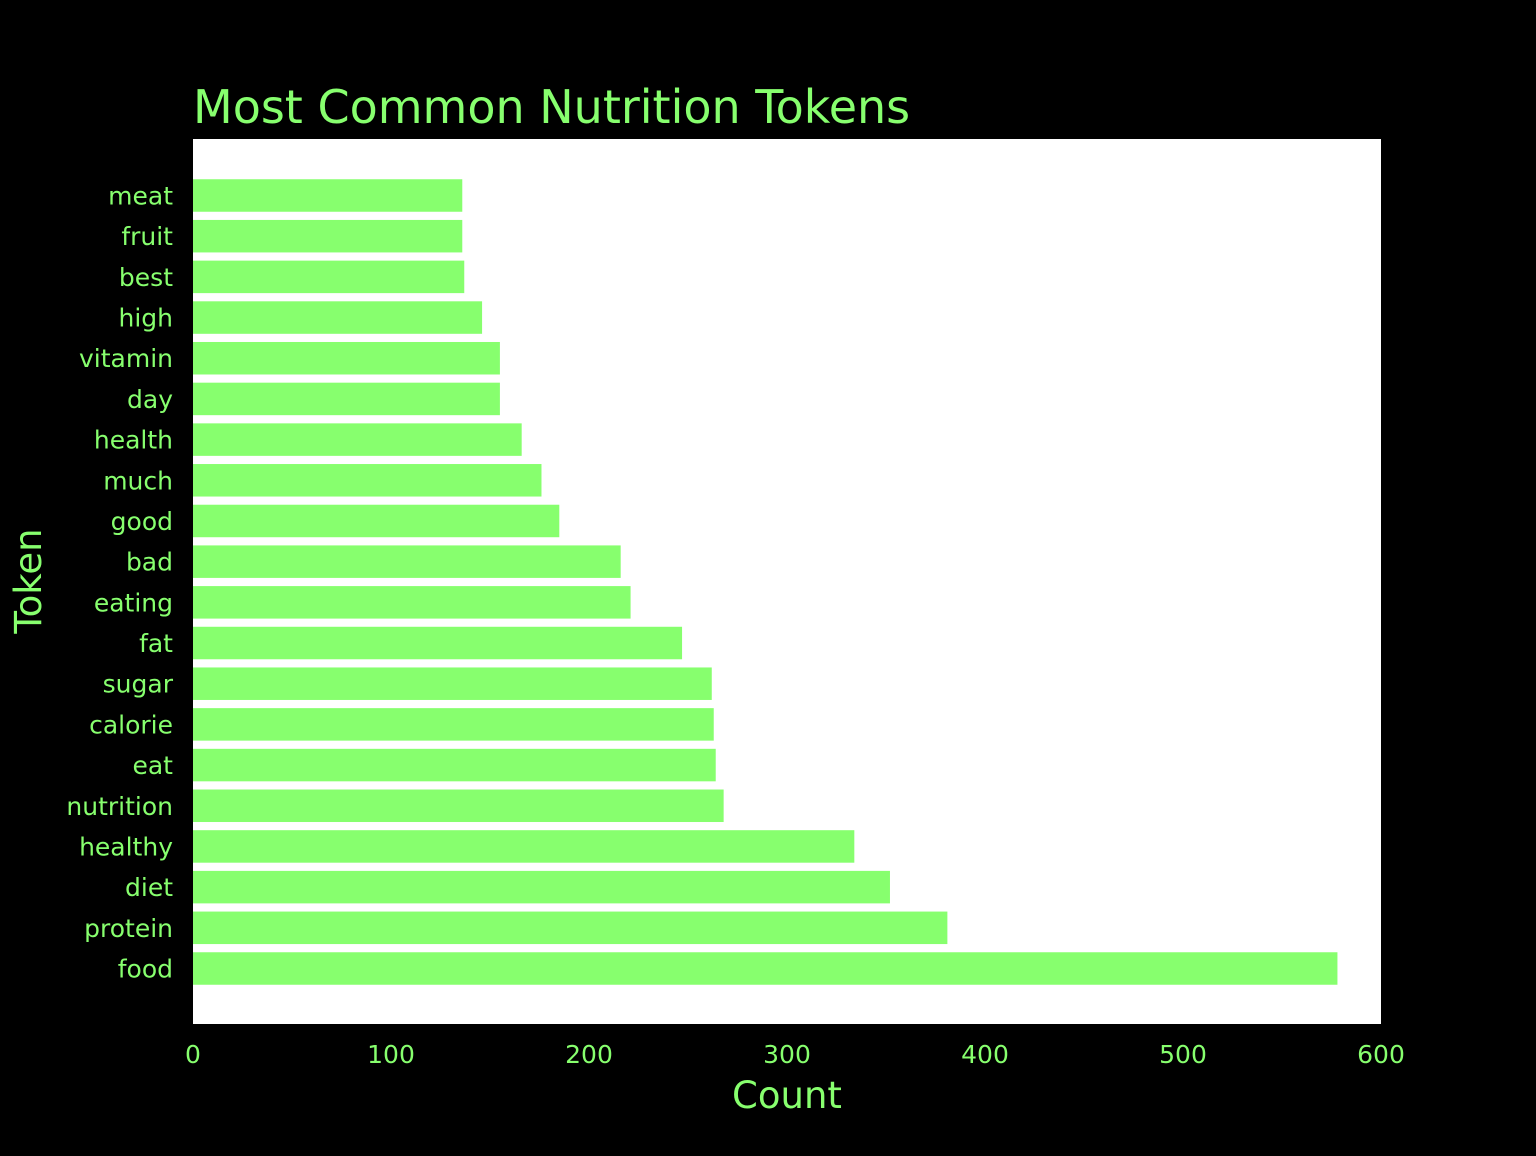  Describe the element at coordinates (438, 643) in the screenshot. I see `bar-fat` at that location.